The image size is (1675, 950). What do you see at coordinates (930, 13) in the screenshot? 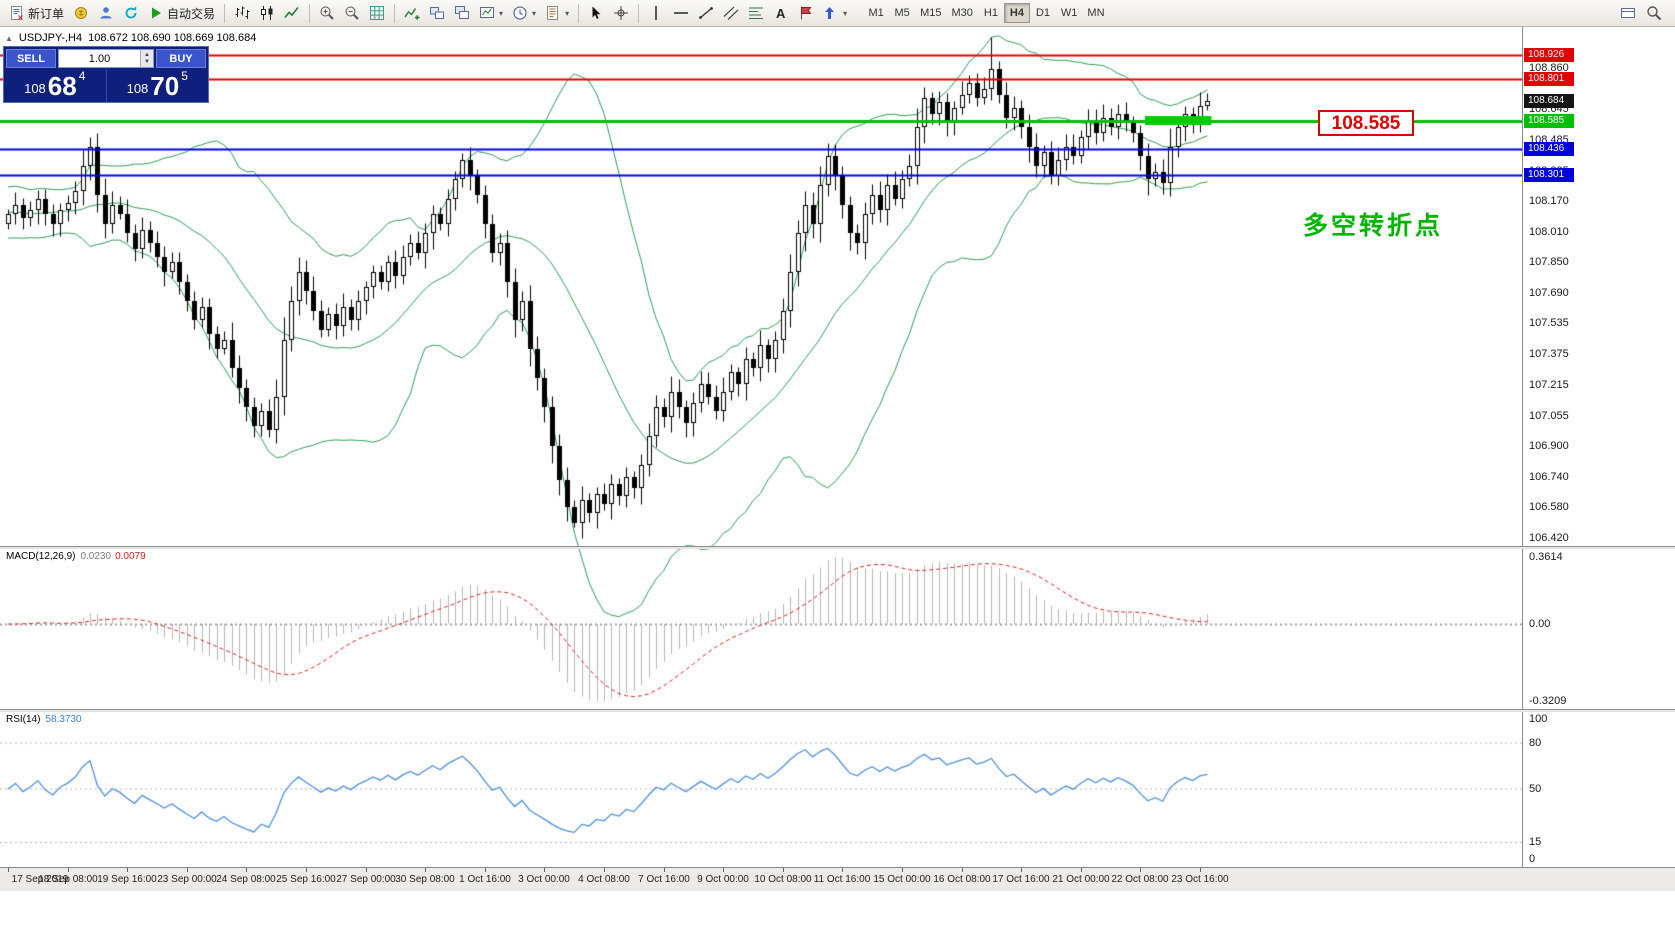
I see `timeframe-m15-button: M15` at bounding box center [930, 13].